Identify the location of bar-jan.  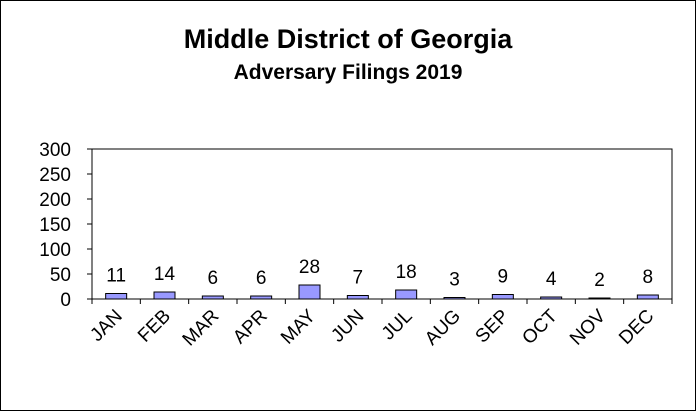
(116, 296).